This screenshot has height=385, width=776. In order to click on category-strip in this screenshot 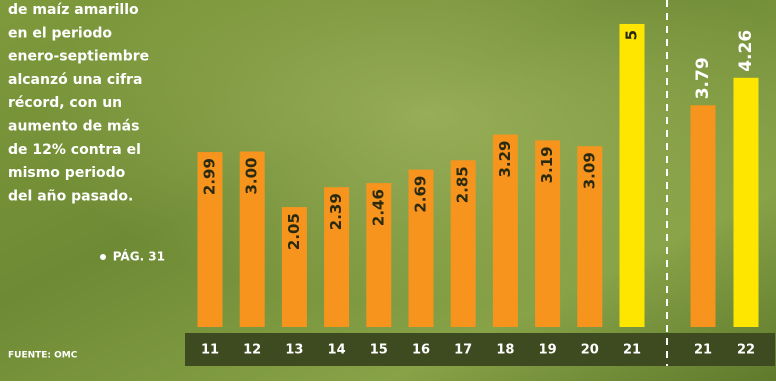, I will do `click(480, 349)`.